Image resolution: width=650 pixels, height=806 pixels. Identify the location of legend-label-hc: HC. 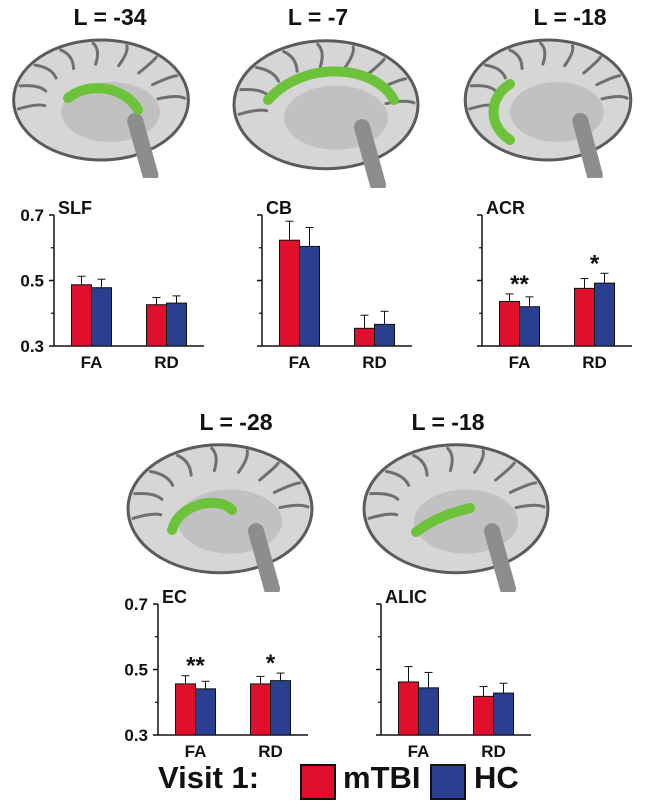
(496, 777).